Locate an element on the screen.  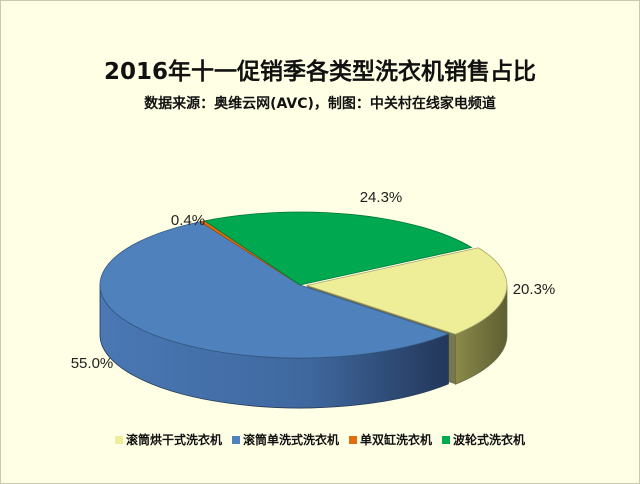
data-label-2: 0.4% is located at coordinates (188, 220).